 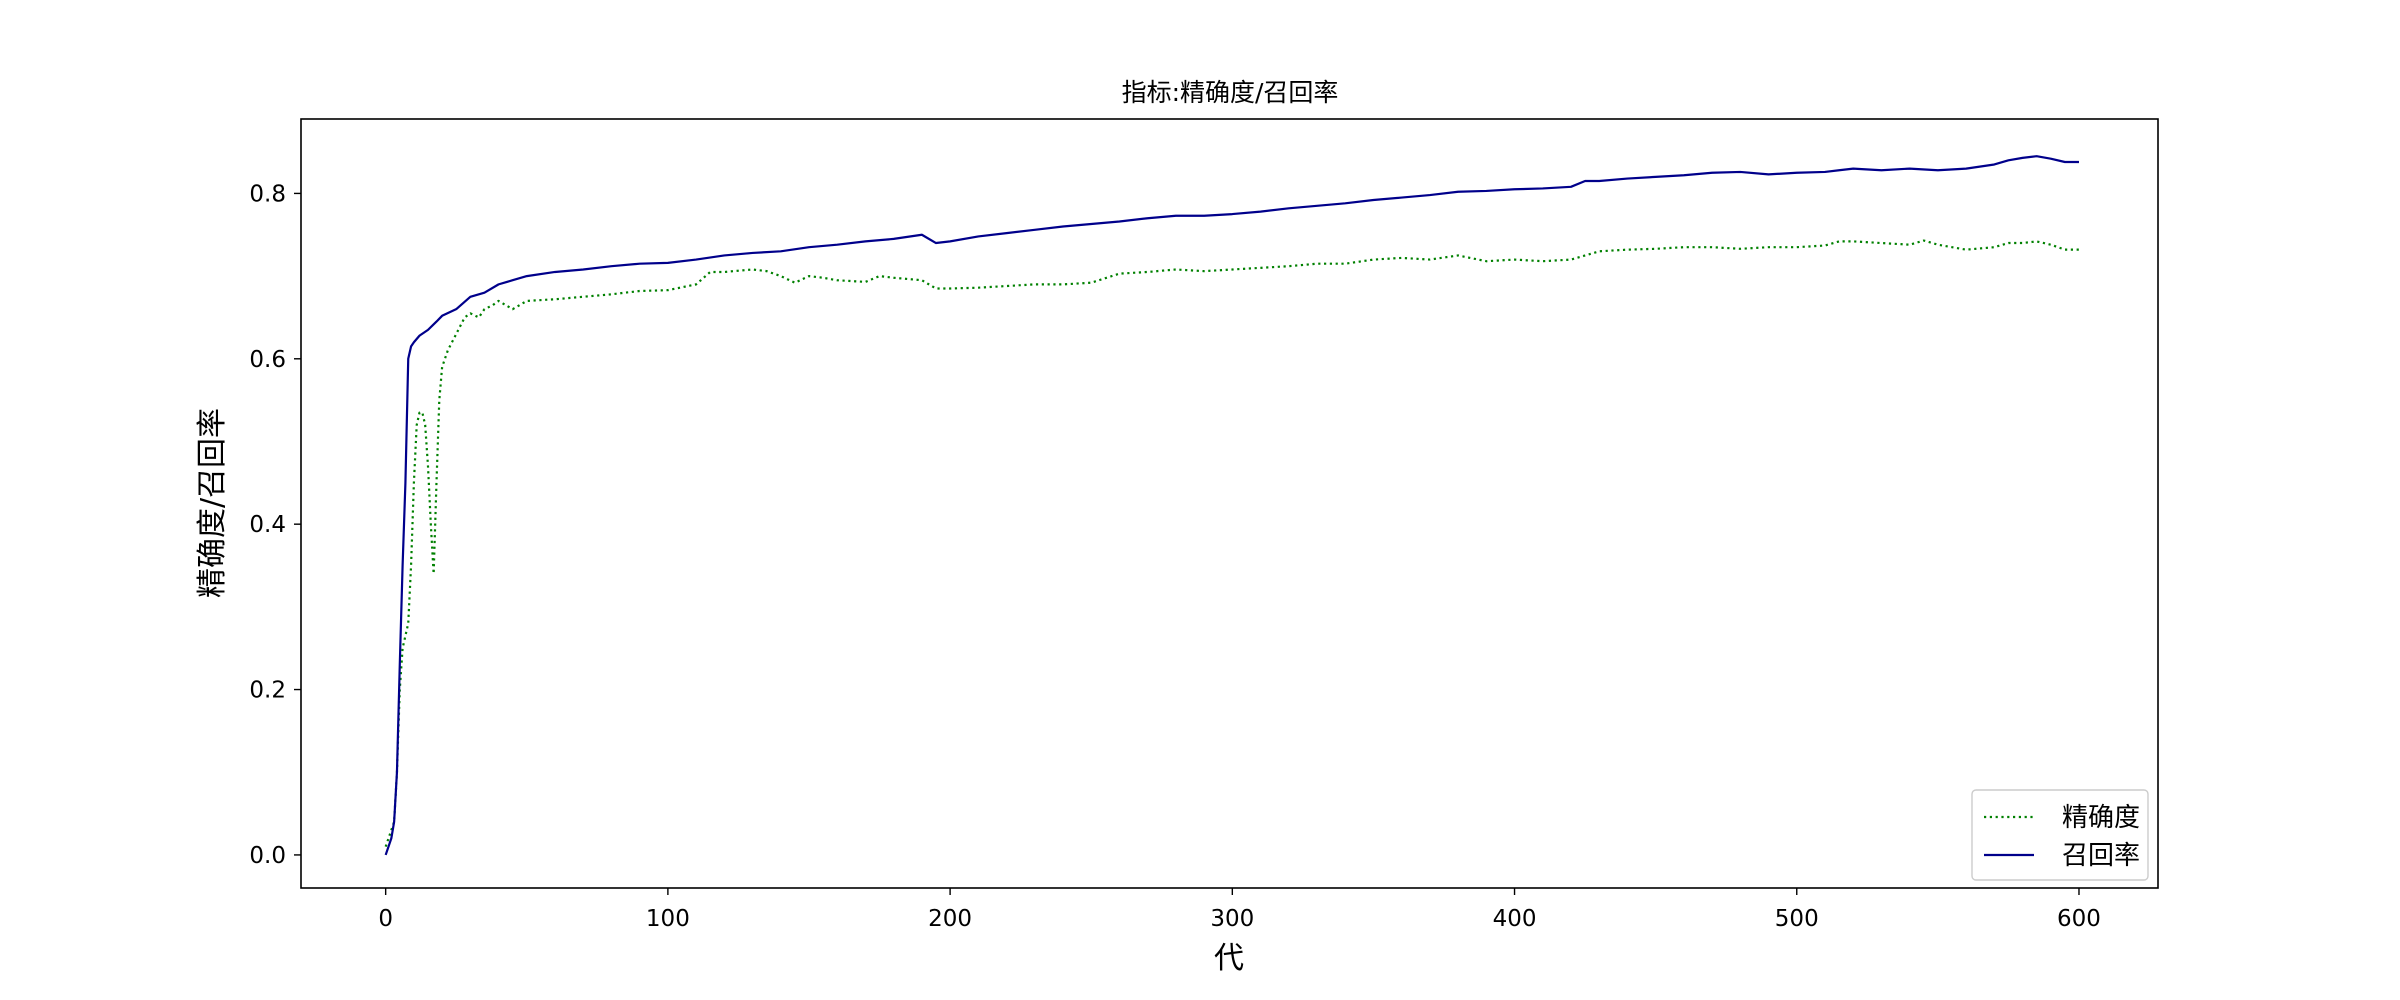 What do you see at coordinates (1515, 919) in the screenshot?
I see `x-tick-label: 400` at bounding box center [1515, 919].